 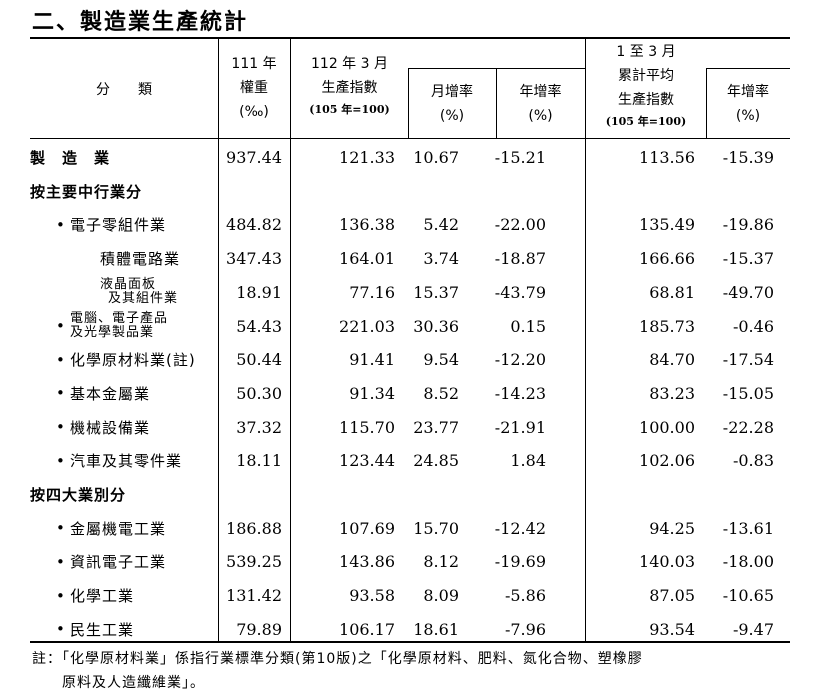 I want to click on row-category: 按主要中行業分, so click(x=86, y=191).